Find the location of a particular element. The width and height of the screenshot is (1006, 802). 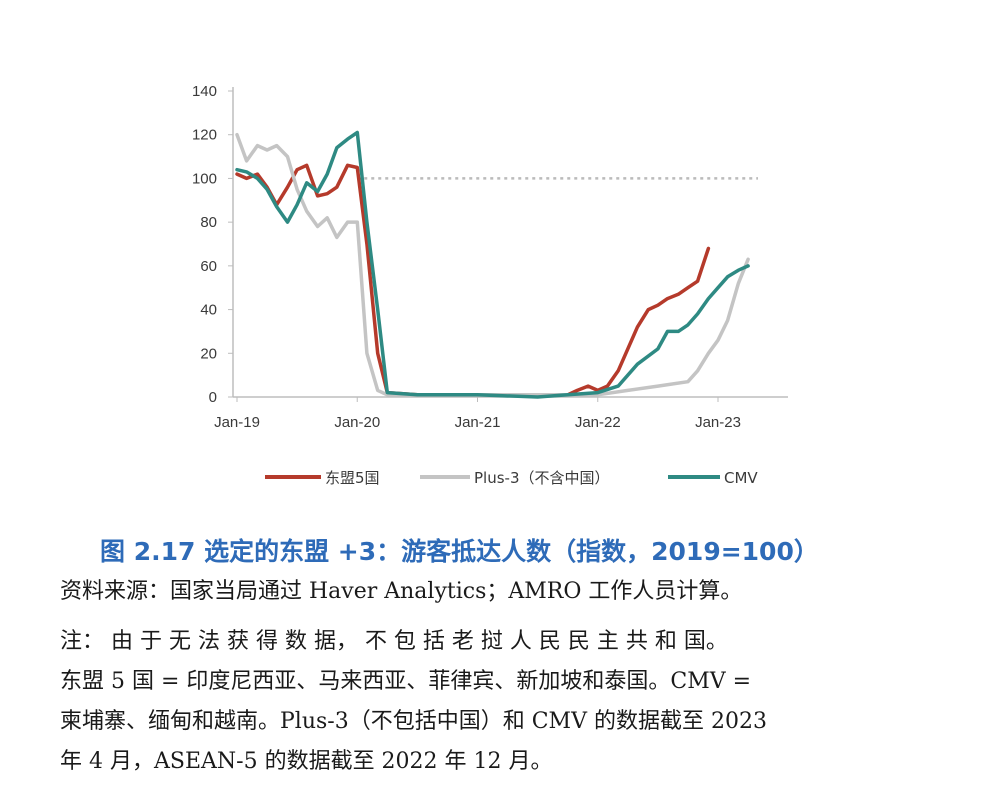

legend: 东盟5国 Plus-3（不含中国） CMV is located at coordinates (511, 478).